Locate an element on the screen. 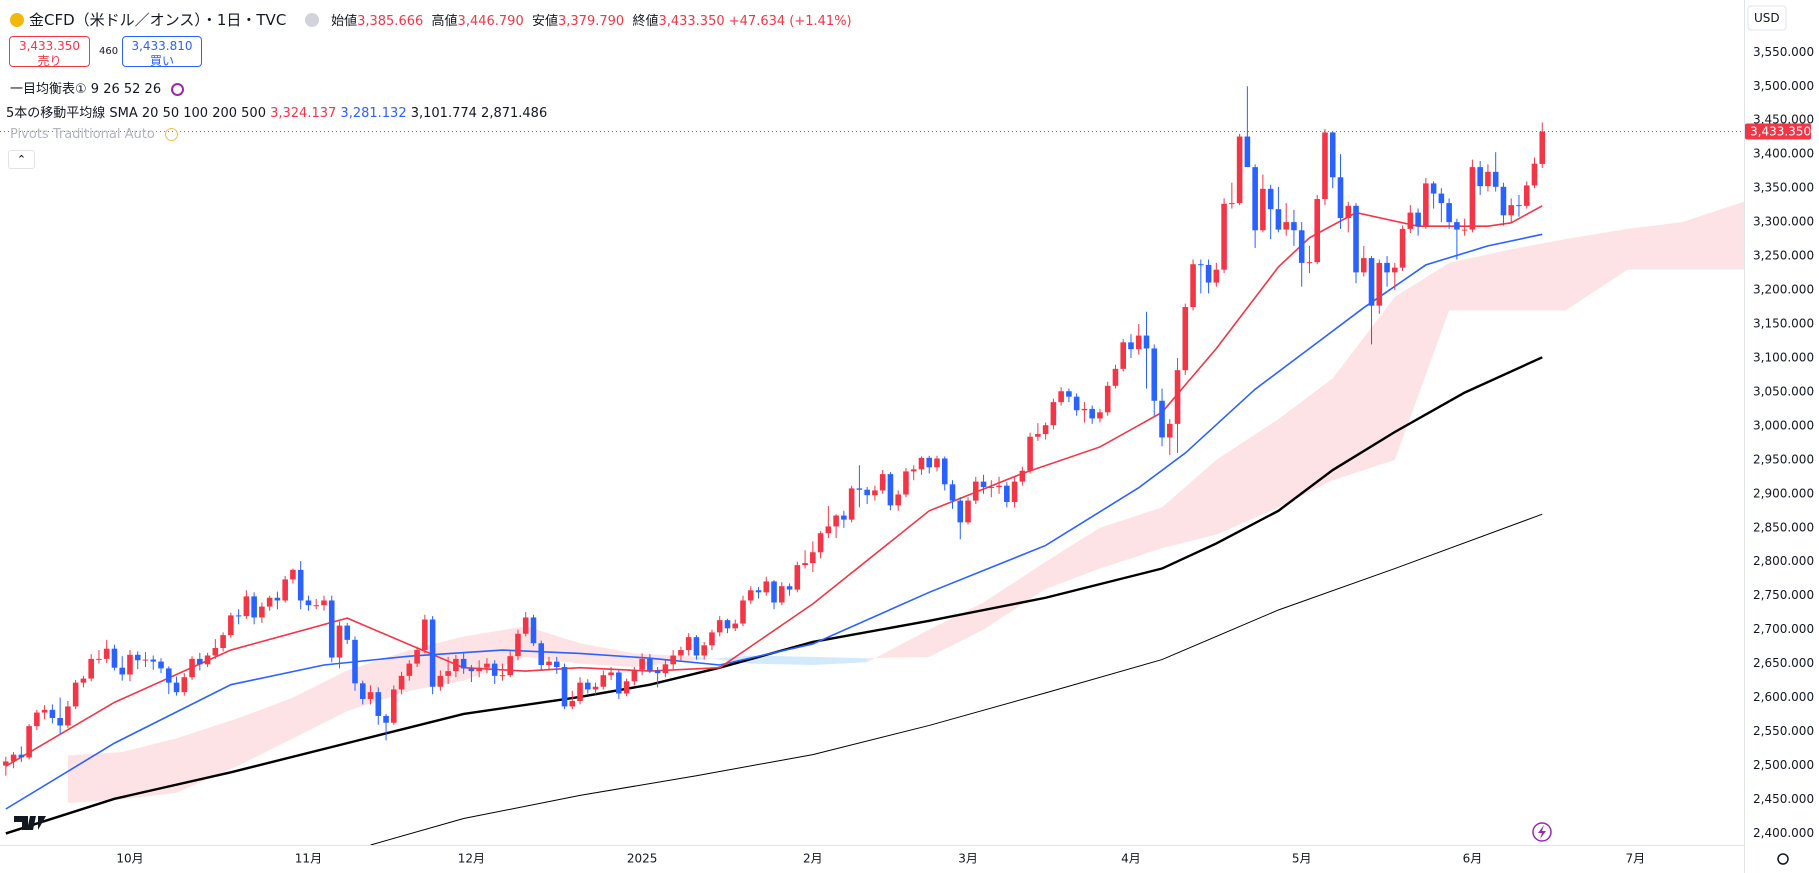  x-tick-label: 2月 is located at coordinates (813, 859).